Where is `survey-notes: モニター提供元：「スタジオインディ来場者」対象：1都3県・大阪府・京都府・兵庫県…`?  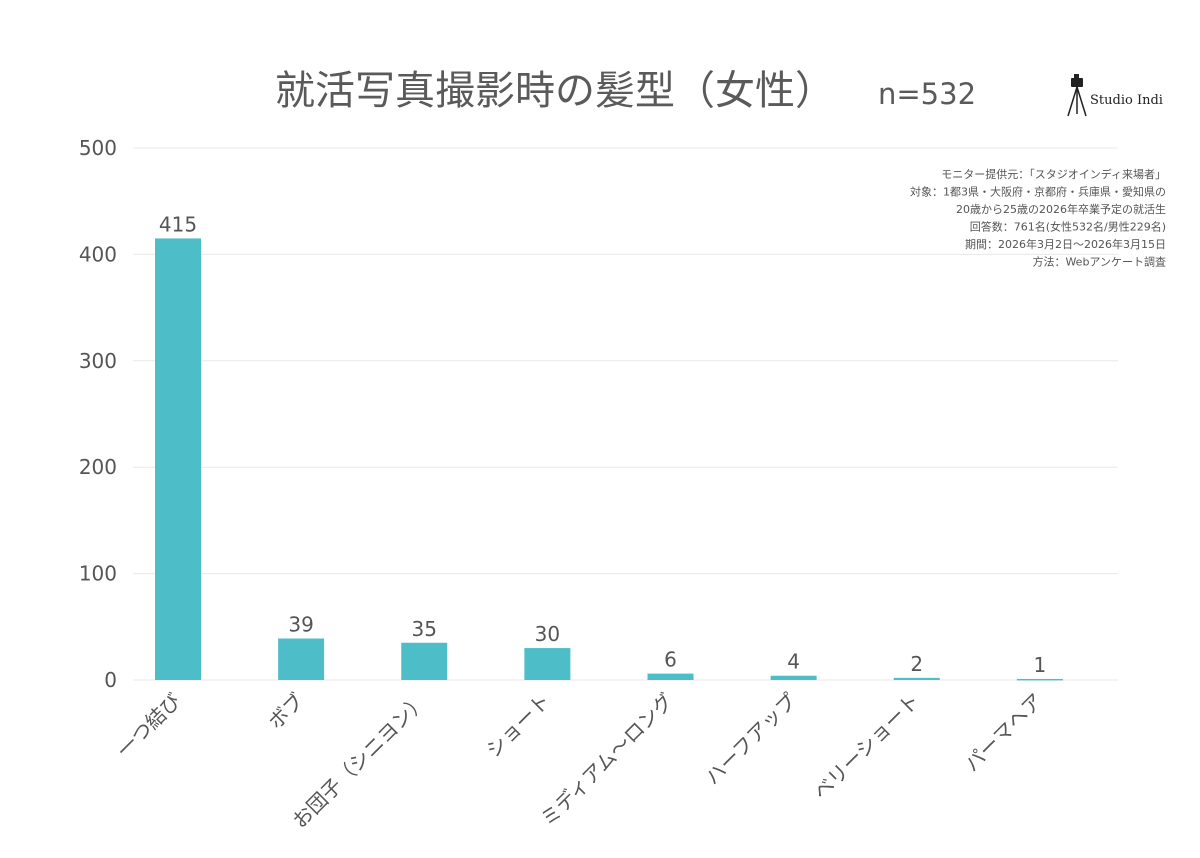 survey-notes: モニター提供元：「スタジオインディ来場者」対象：1都3県・大阪府・京都府・兵庫県… is located at coordinates (1038, 218).